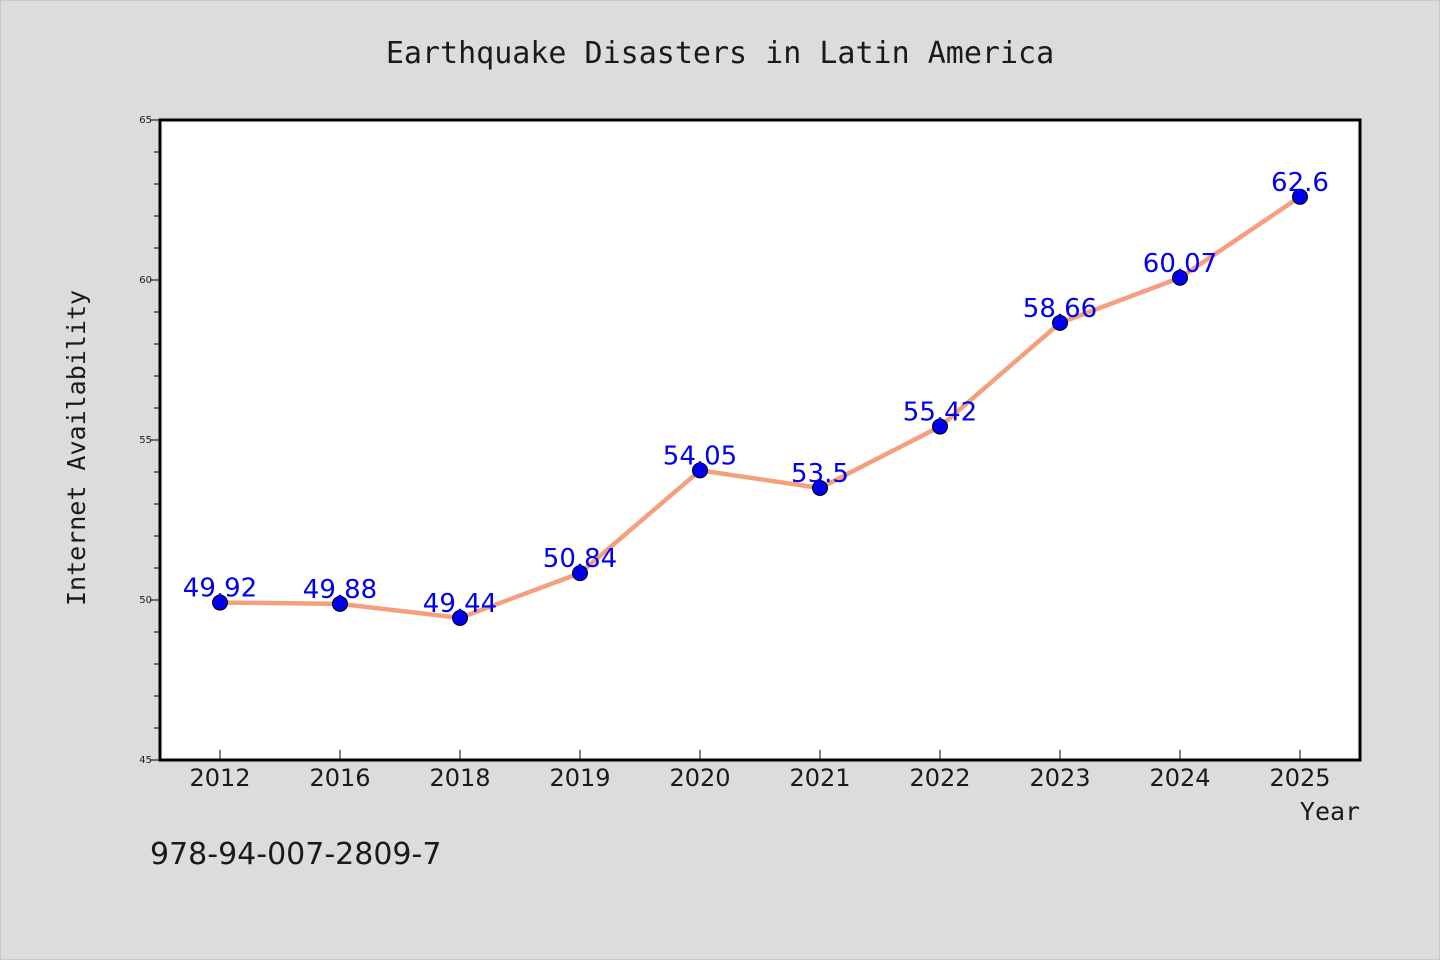  What do you see at coordinates (76, 448) in the screenshot?
I see `y-axis-label: Internet Availability` at bounding box center [76, 448].